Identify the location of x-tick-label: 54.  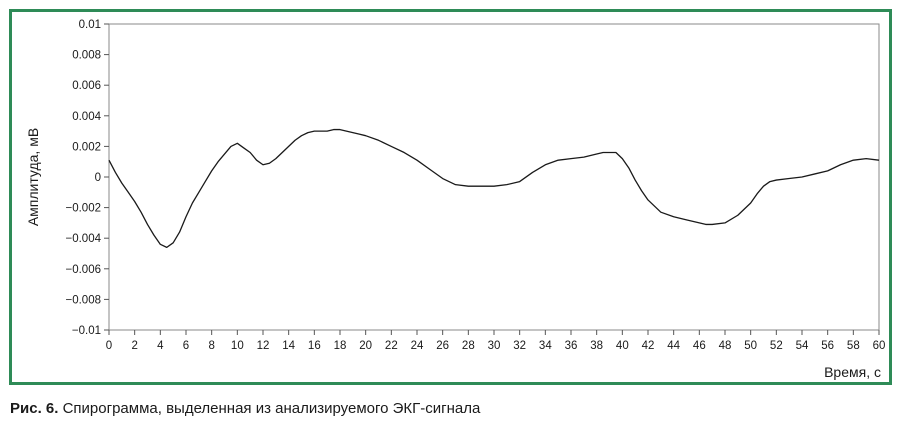
(802, 346).